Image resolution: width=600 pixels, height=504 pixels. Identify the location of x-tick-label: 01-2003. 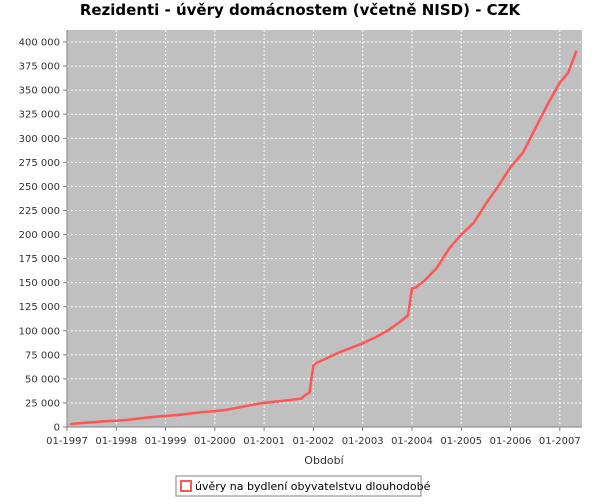
(363, 441).